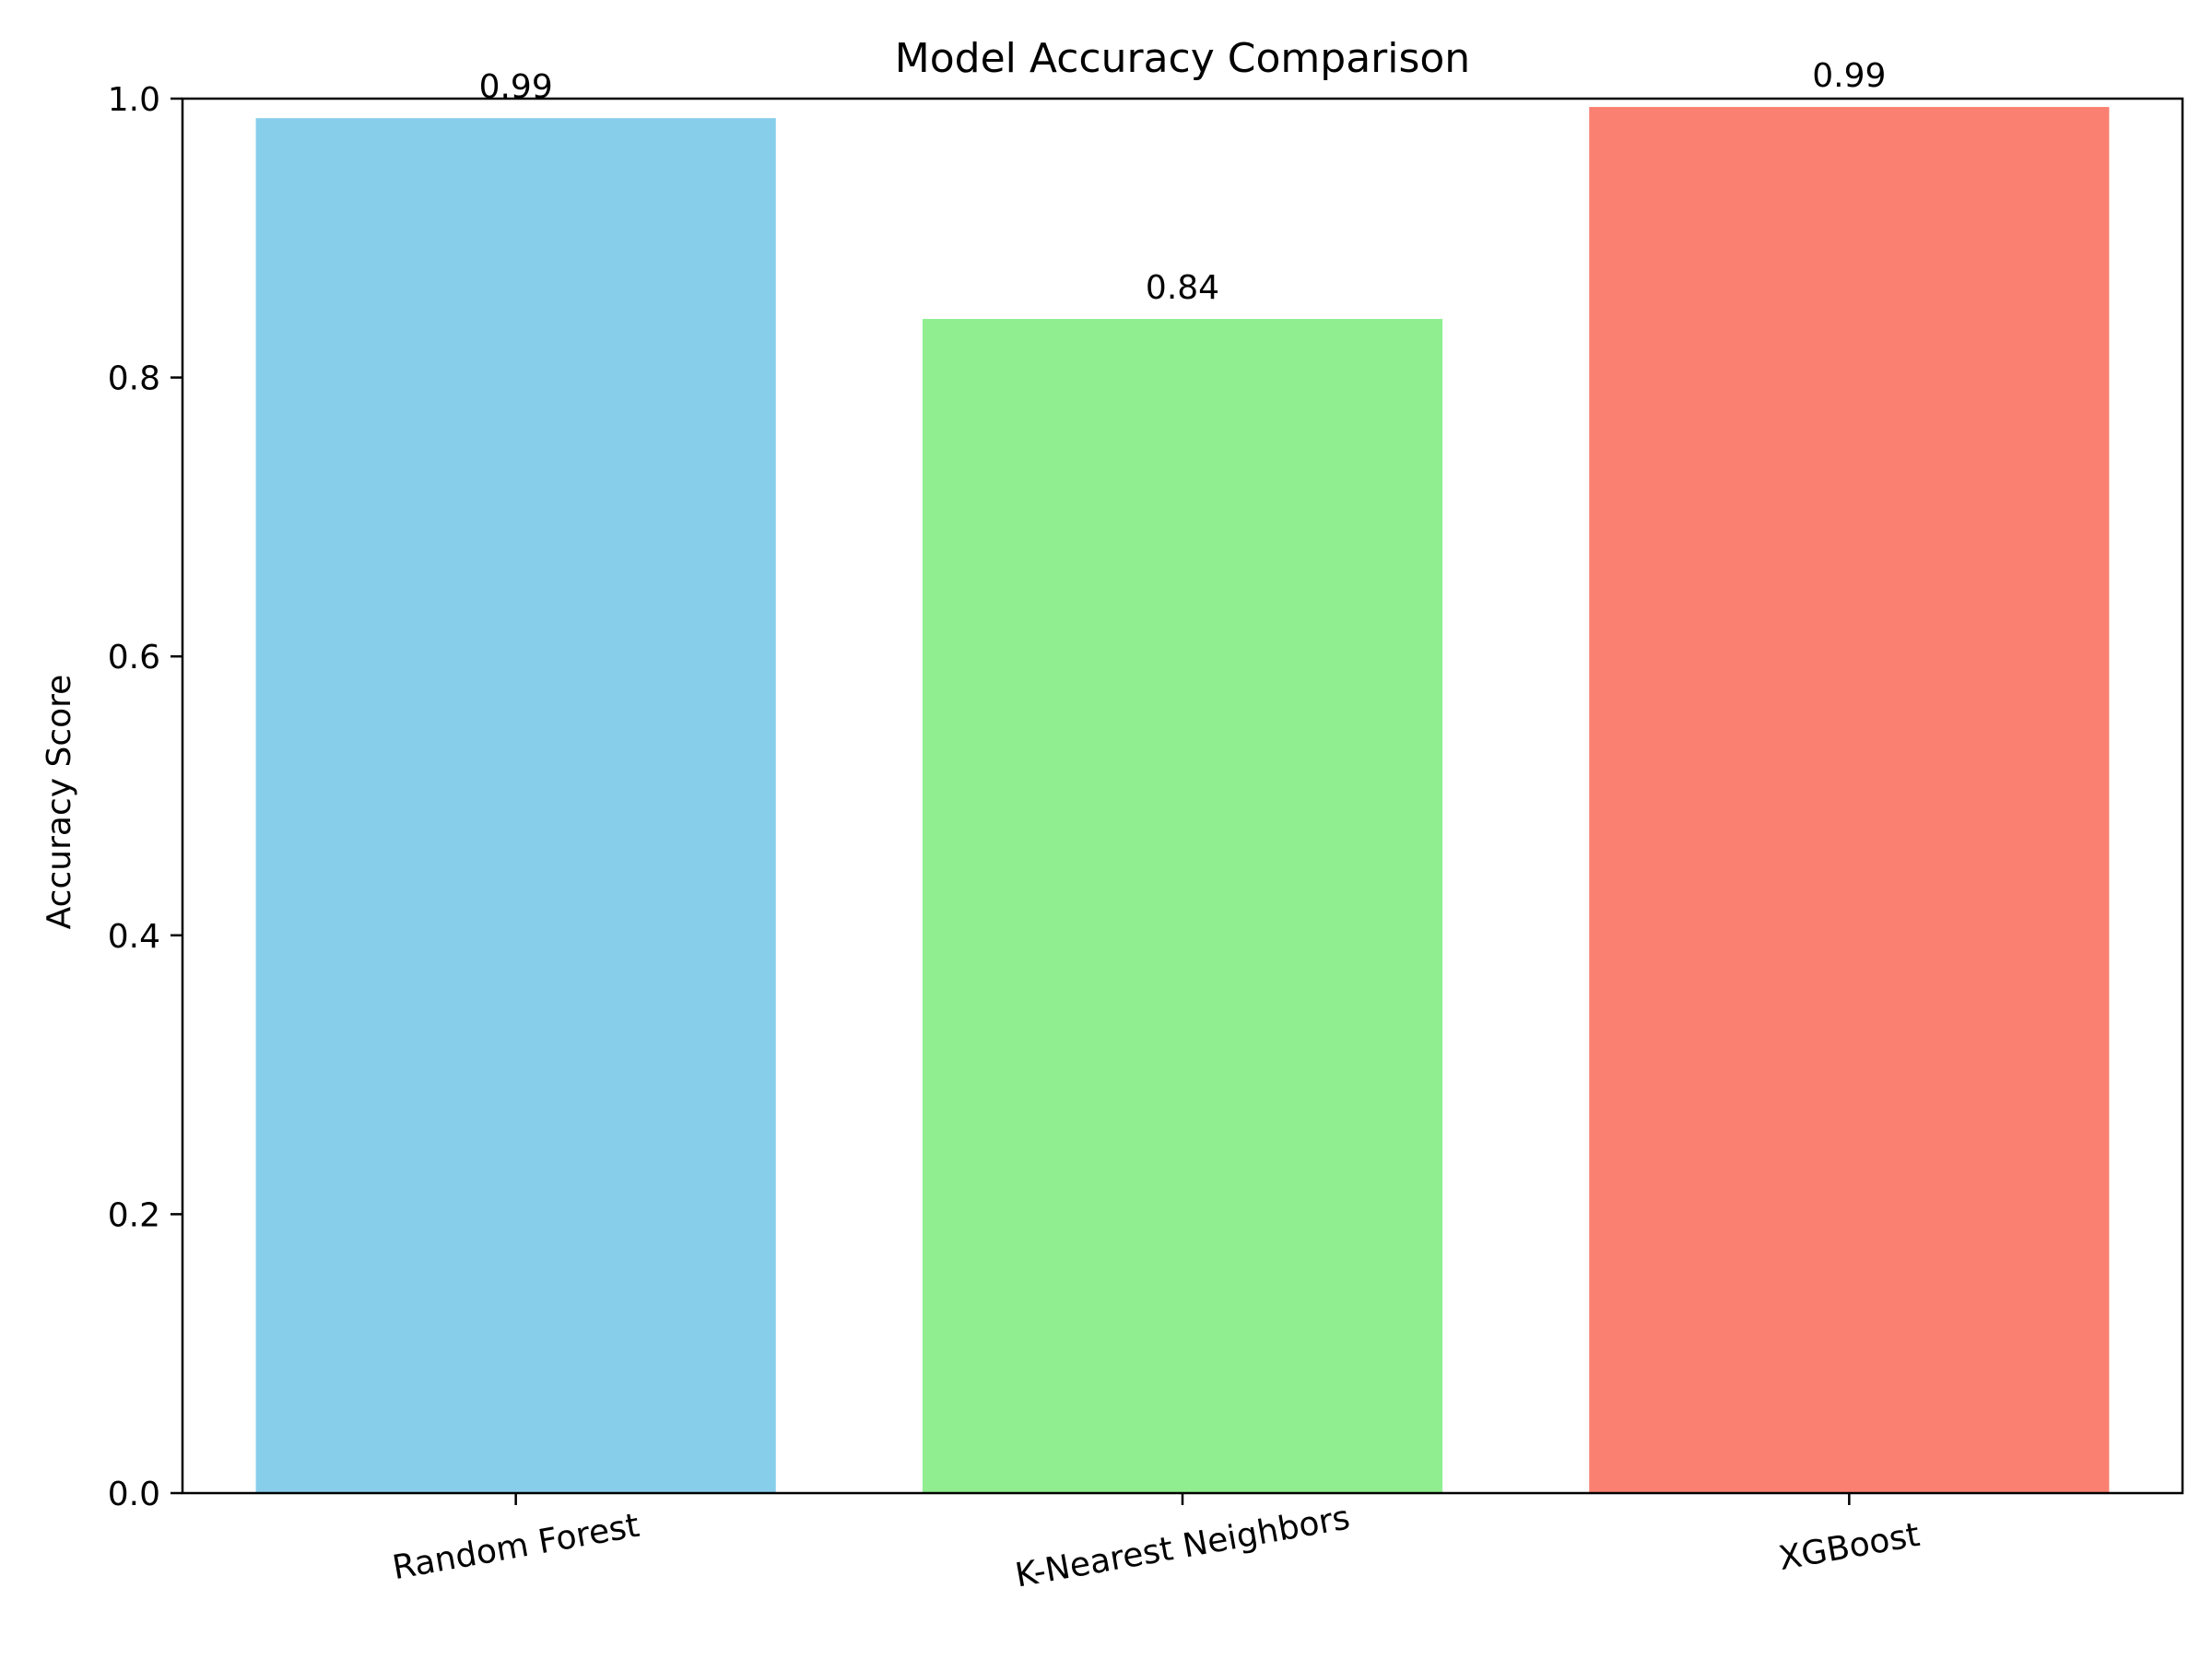  What do you see at coordinates (134, 658) in the screenshot?
I see `y-tick-label-3: 0.6` at bounding box center [134, 658].